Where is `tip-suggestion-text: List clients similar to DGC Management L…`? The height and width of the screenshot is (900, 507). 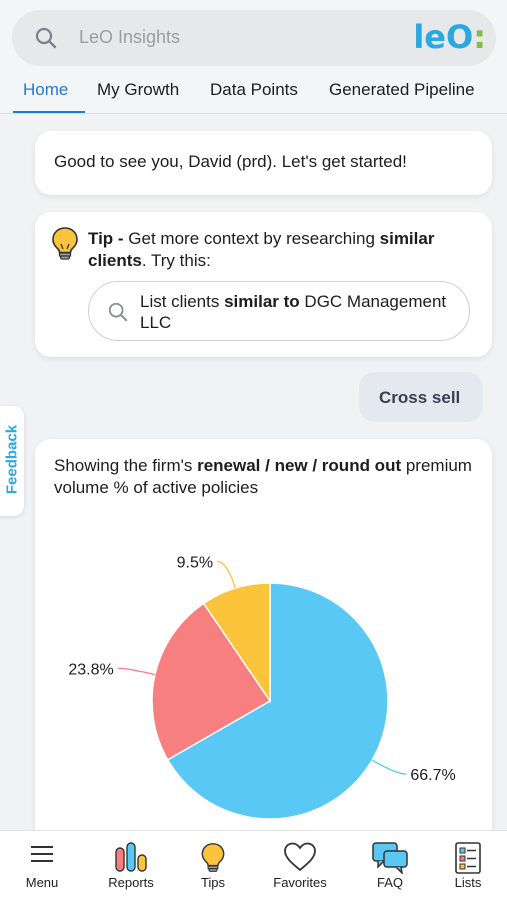
tip-suggestion-text: List clients similar to DGC Management L… is located at coordinates (300, 312).